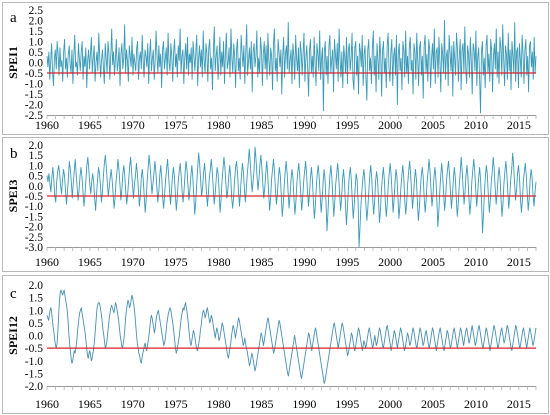 This screenshot has height=415, width=550. I want to click on panel-letter: c, so click(13, 294).